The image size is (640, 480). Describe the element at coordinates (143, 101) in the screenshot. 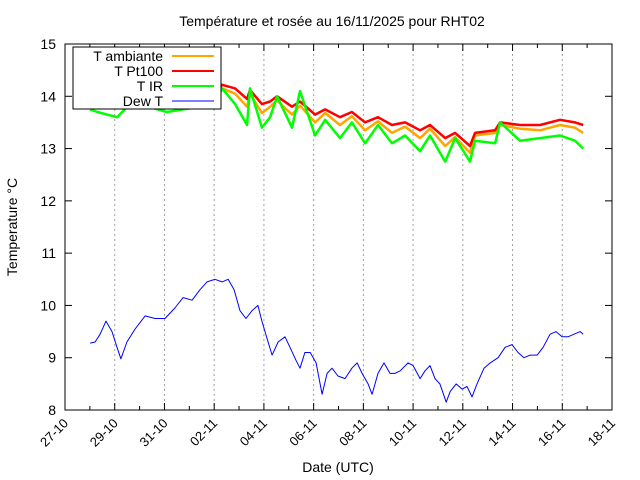

I see `legend-label: Dew T` at that location.